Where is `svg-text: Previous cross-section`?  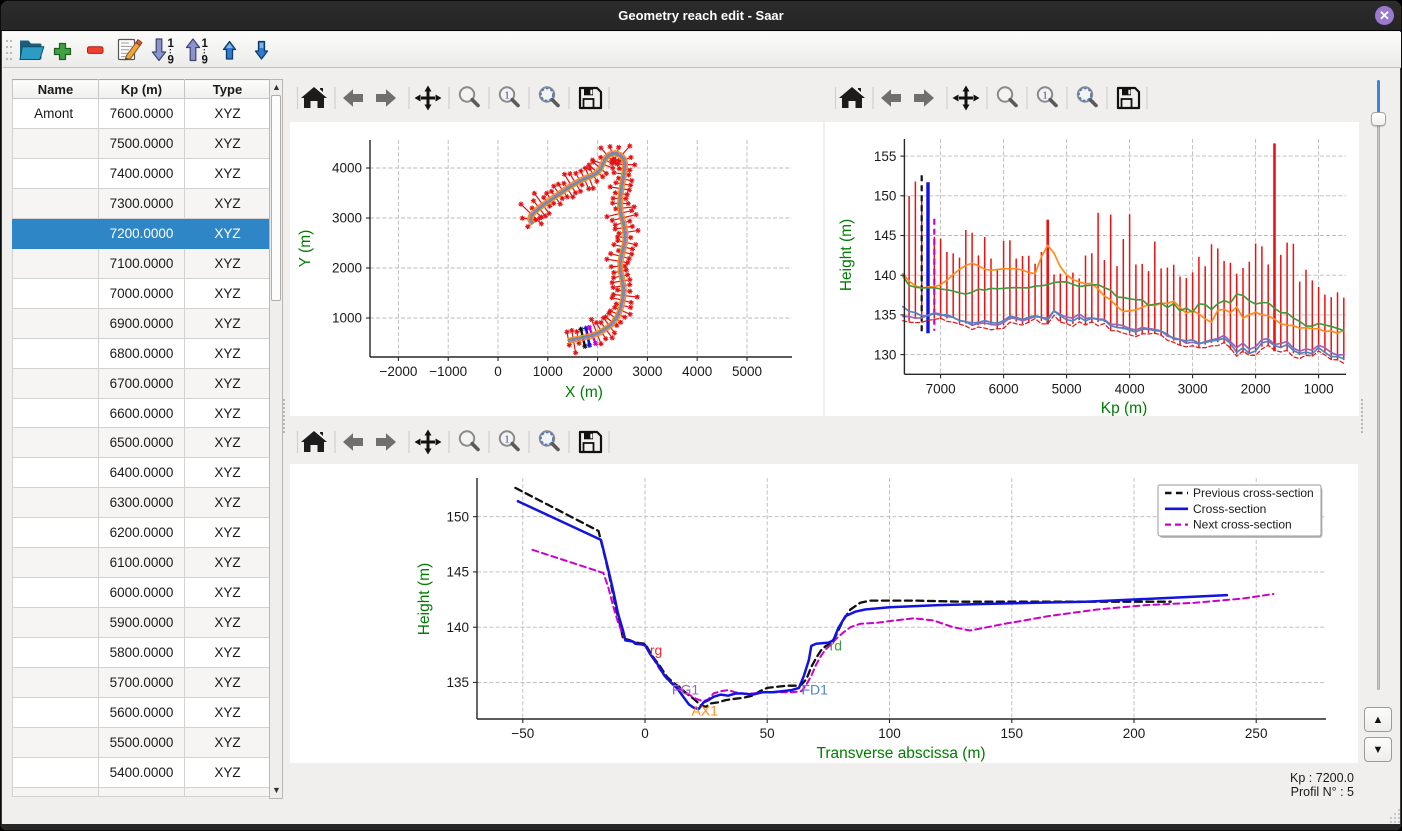 svg-text: Previous cross-section is located at coordinates (1253, 493).